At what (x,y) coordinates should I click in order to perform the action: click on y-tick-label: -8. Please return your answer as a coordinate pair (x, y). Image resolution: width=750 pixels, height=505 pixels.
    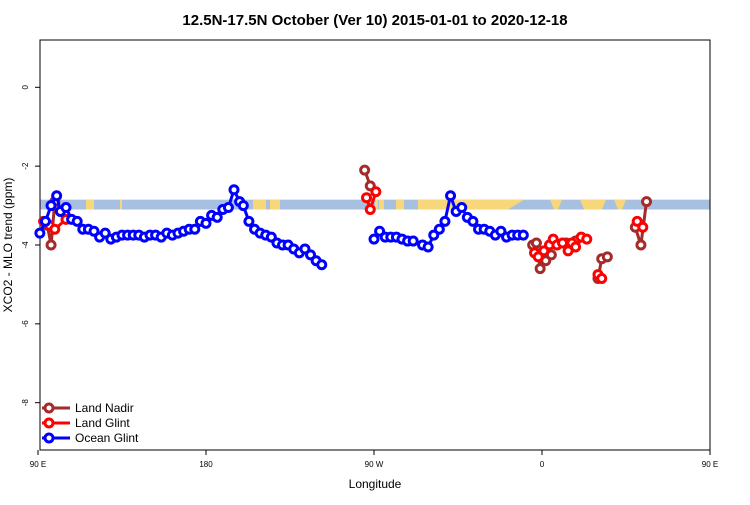
    Looking at the image, I should click on (25, 403).